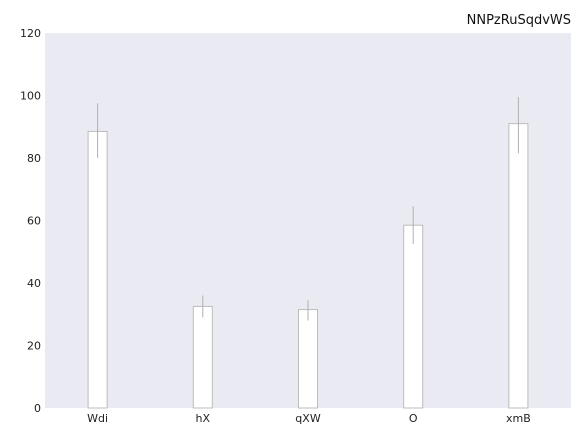 The width and height of the screenshot is (584, 438). Describe the element at coordinates (37, 408) in the screenshot. I see `y-tick-label: 0` at that location.